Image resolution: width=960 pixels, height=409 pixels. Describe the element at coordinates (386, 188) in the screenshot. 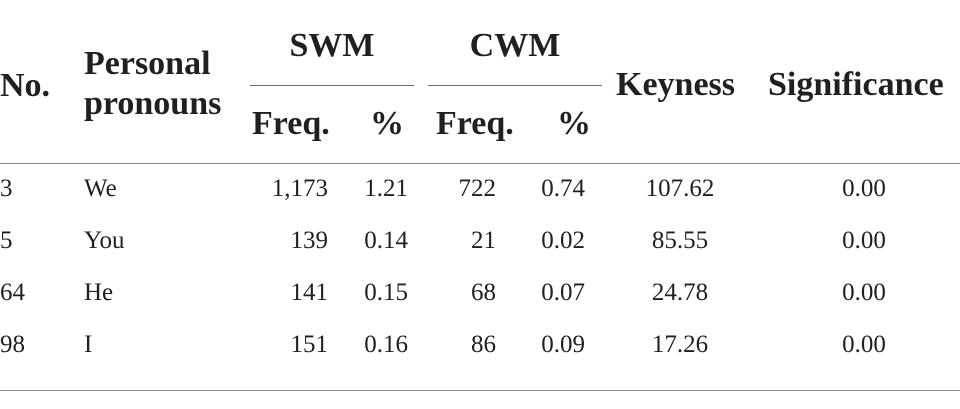

I see `row-swm-percent: 1.21` at that location.